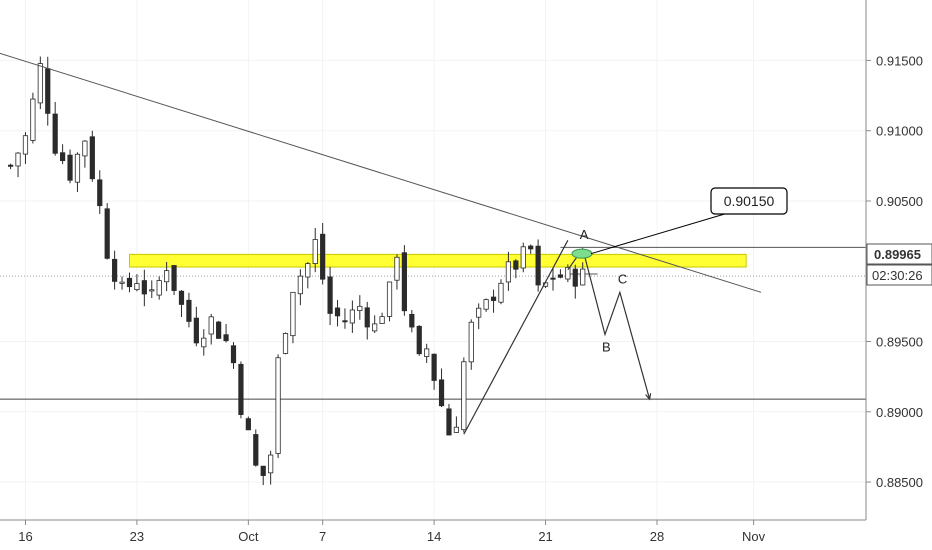 The height and width of the screenshot is (550, 932). I want to click on resistance-zone-rect, so click(437, 260).